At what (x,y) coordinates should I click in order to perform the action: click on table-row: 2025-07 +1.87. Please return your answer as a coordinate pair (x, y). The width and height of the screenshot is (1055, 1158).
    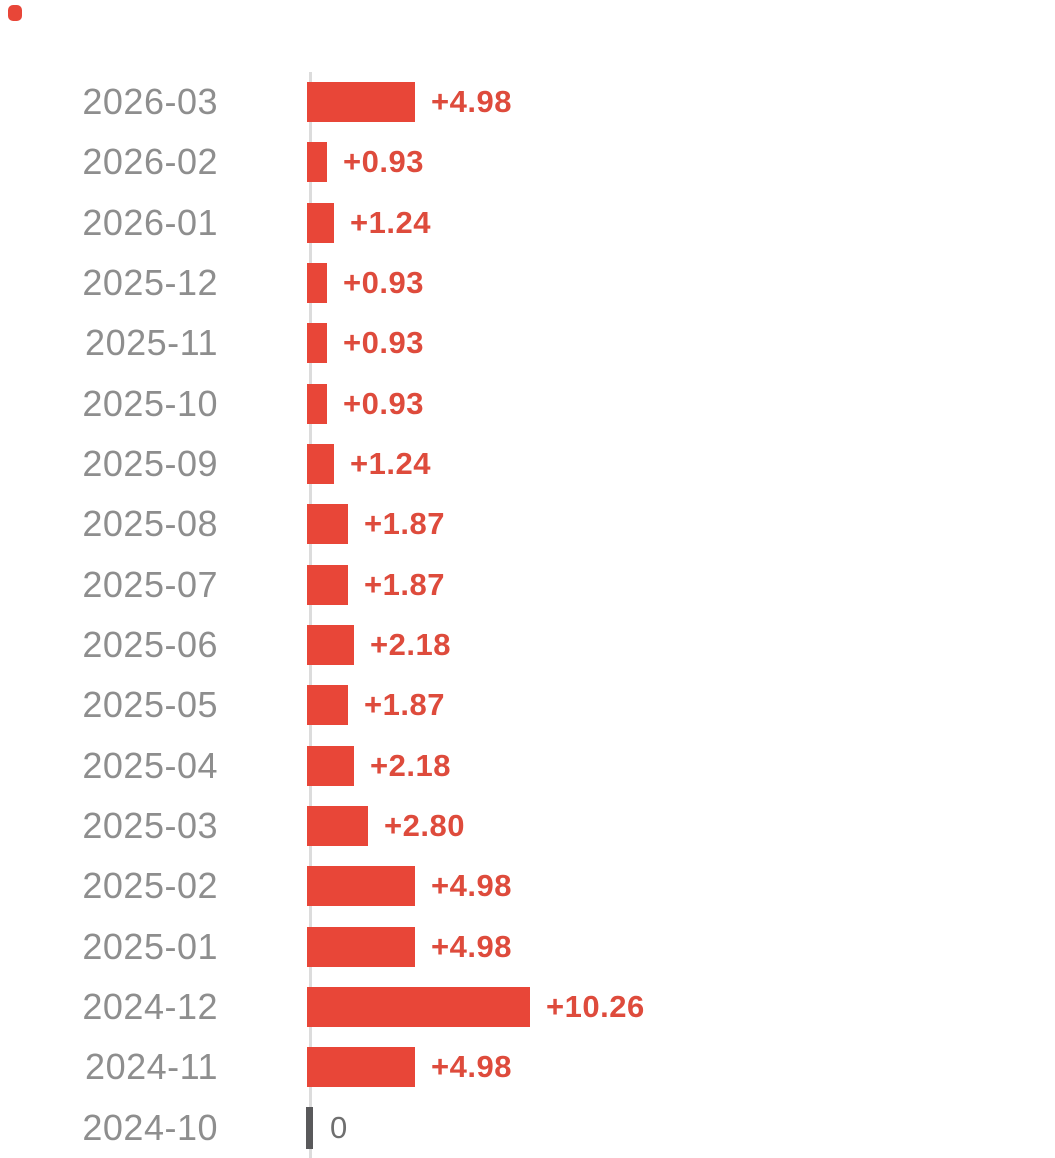
    Looking at the image, I should click on (527, 585).